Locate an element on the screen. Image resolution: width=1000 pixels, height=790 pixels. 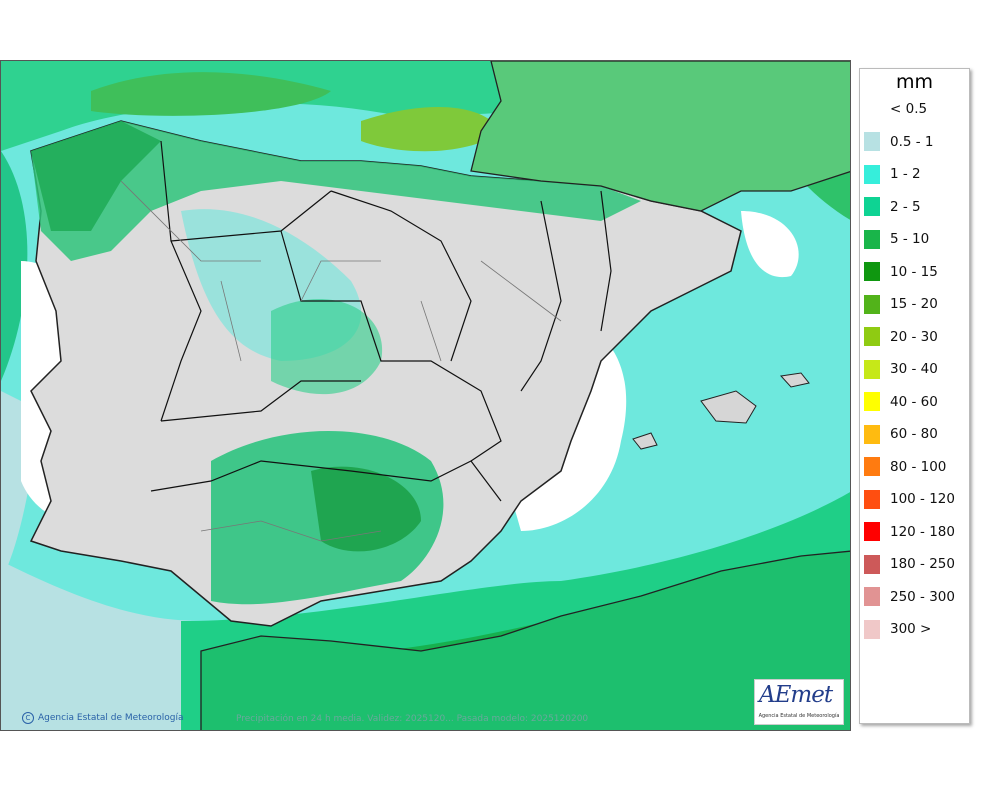
legend-item: 2 - 5 is located at coordinates (892, 207).